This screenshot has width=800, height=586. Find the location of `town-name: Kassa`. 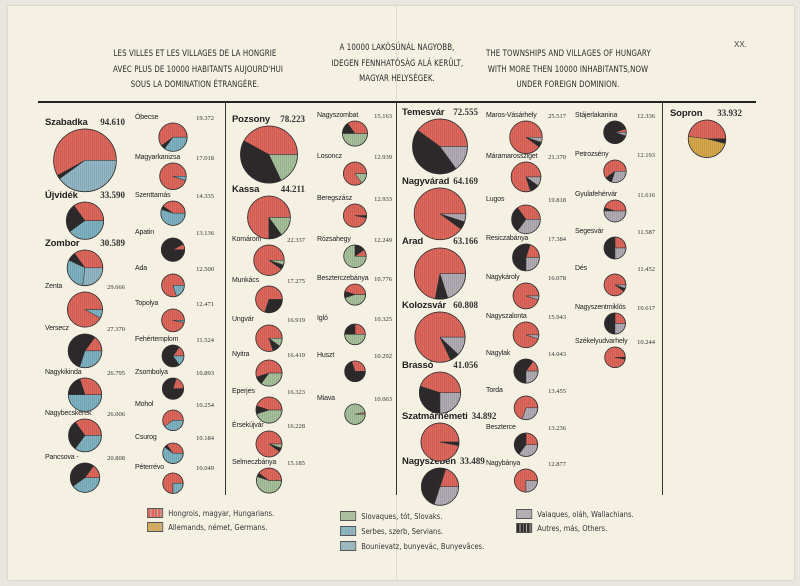

town-name: Kassa is located at coordinates (246, 189).